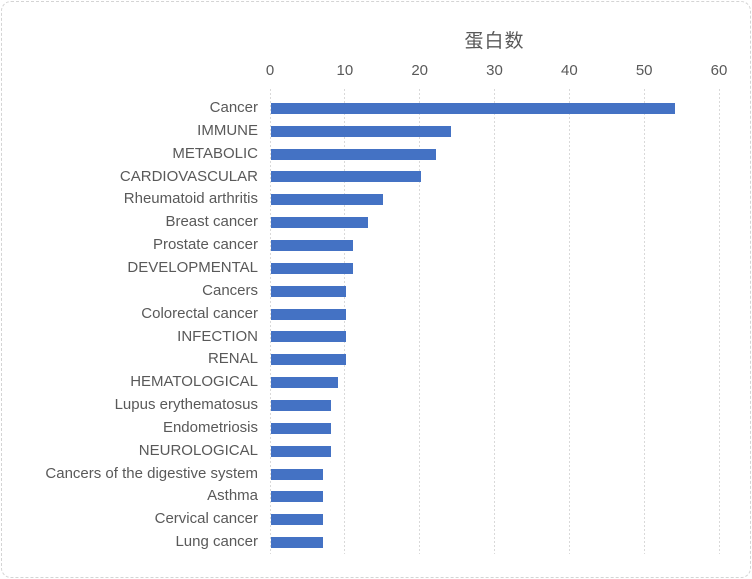 This screenshot has width=752, height=579. Describe the element at coordinates (270, 70) in the screenshot. I see `x-axis-tick-label: 0` at that location.